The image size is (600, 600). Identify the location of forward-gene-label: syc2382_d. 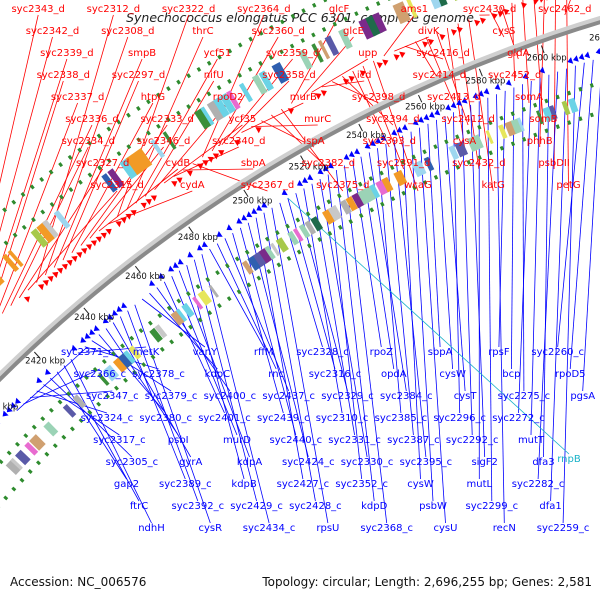
(328, 163).